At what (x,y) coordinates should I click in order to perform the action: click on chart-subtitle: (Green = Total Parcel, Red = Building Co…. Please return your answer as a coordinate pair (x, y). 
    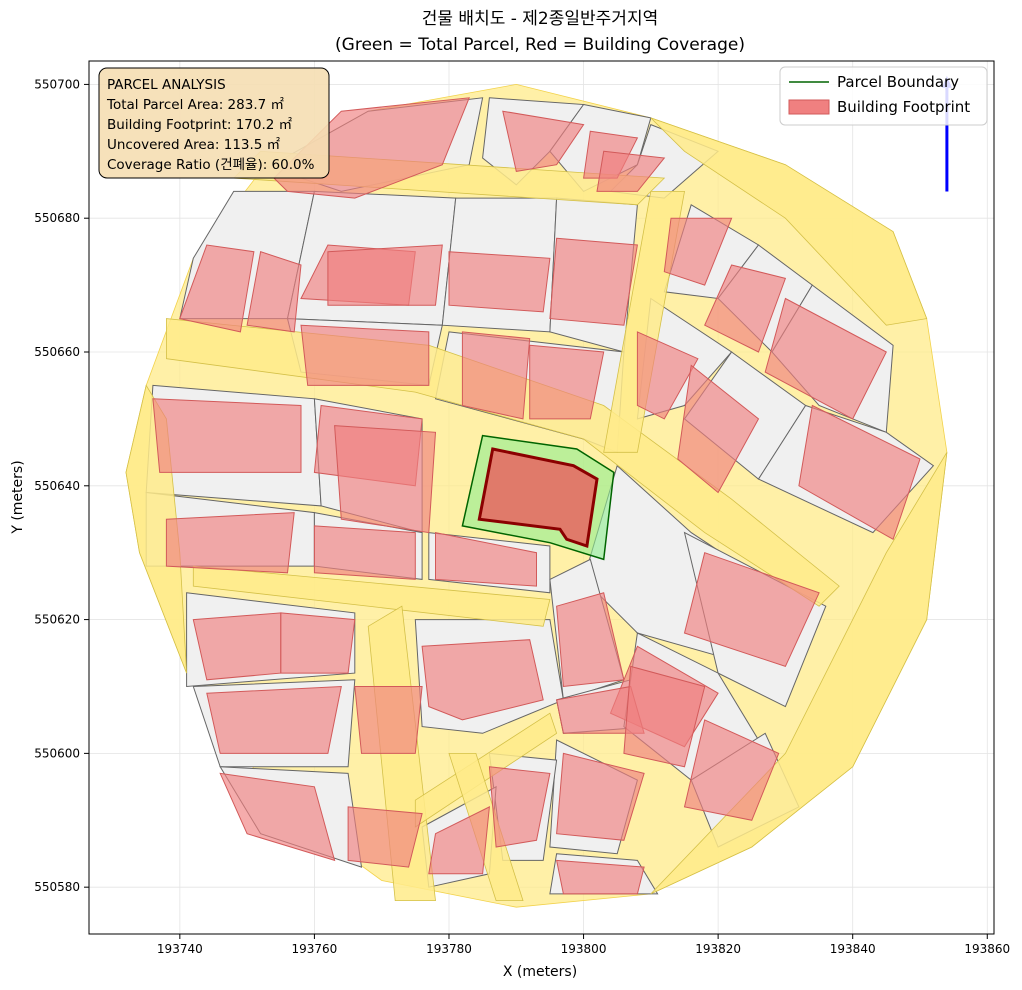
    Looking at the image, I should click on (540, 45).